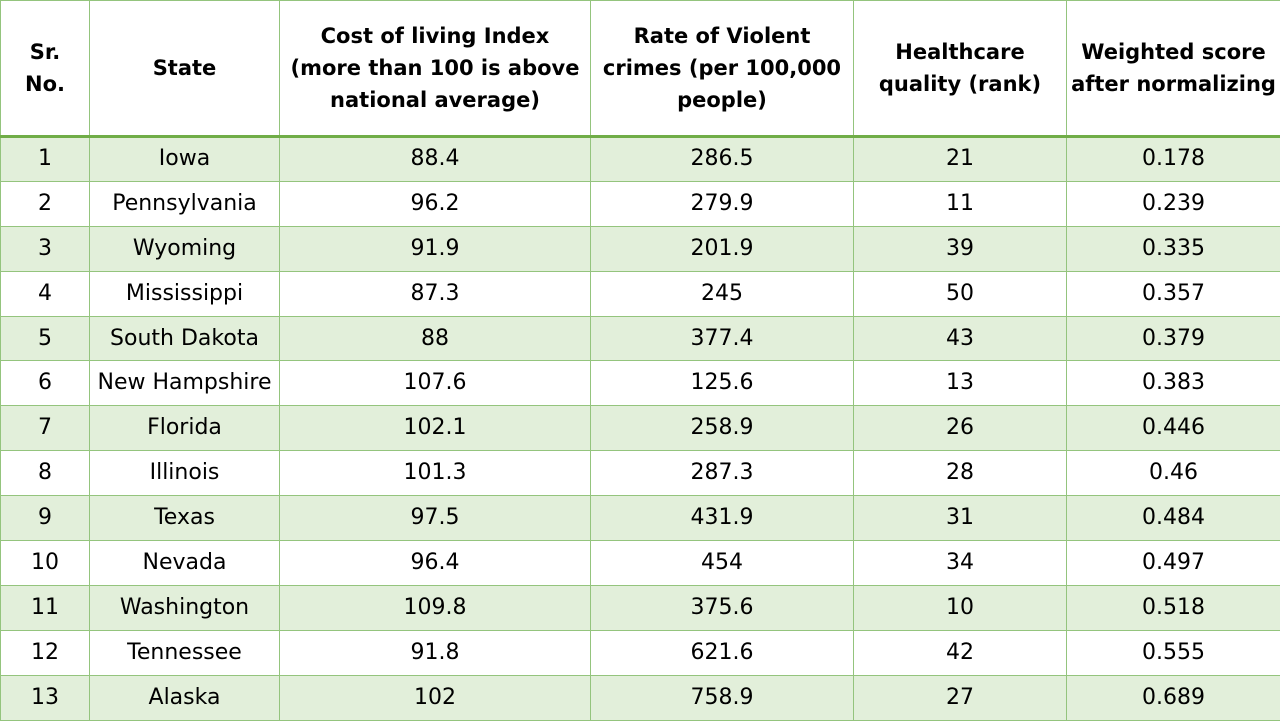  I want to click on cell-weighted-score: 0.239, so click(1173, 203).